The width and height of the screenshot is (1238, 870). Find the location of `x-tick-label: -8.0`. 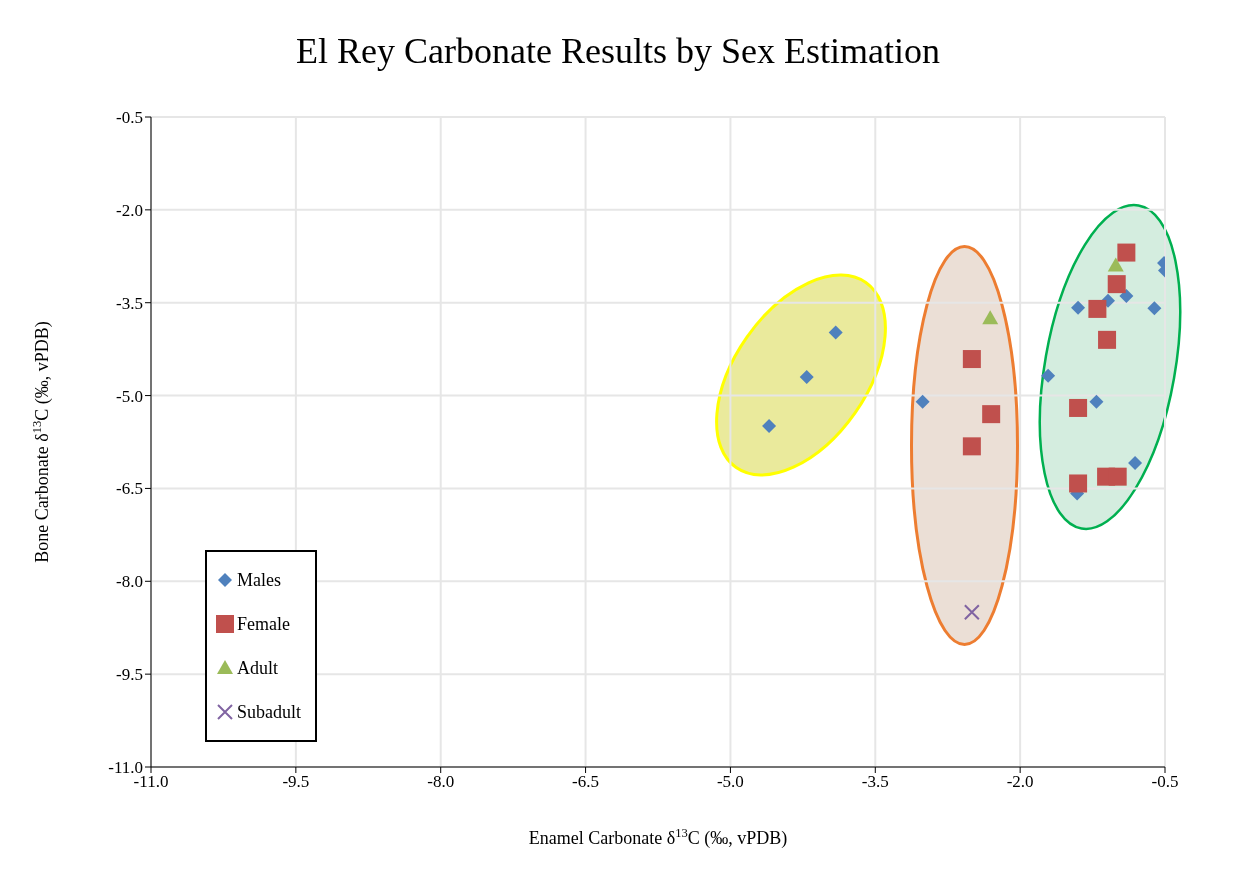

x-tick-label: -8.0 is located at coordinates (441, 782).